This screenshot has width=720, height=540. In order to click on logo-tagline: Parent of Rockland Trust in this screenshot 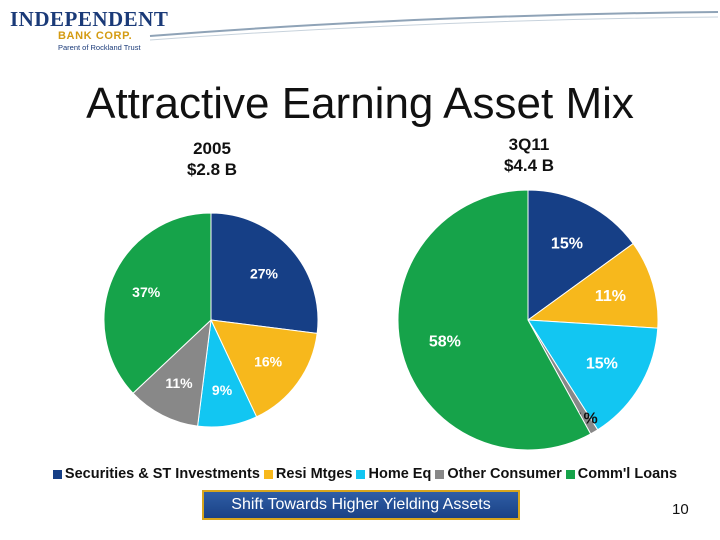, I will do `click(99, 47)`.